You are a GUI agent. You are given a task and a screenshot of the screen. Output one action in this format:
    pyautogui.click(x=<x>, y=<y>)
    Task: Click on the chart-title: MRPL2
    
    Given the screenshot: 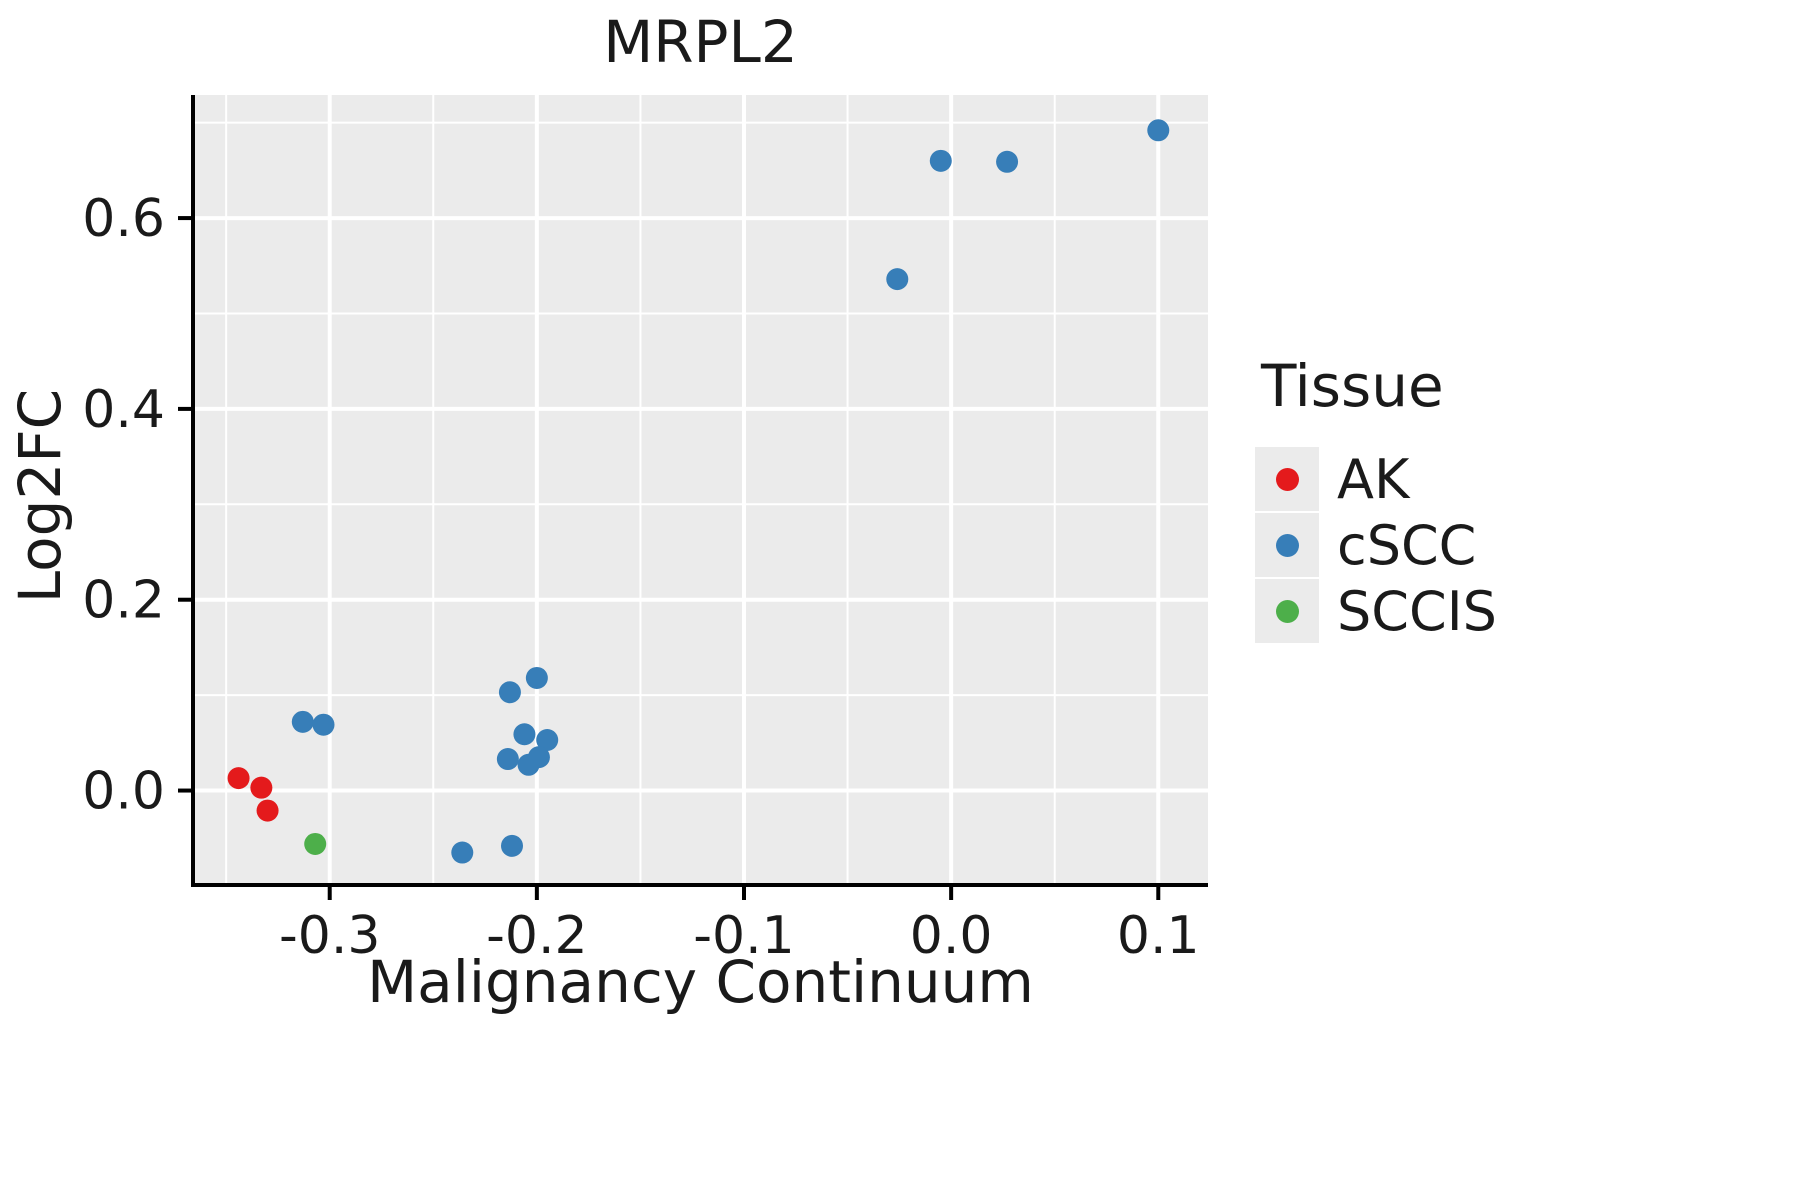 What is the action you would take?
    pyautogui.click(x=700, y=42)
    